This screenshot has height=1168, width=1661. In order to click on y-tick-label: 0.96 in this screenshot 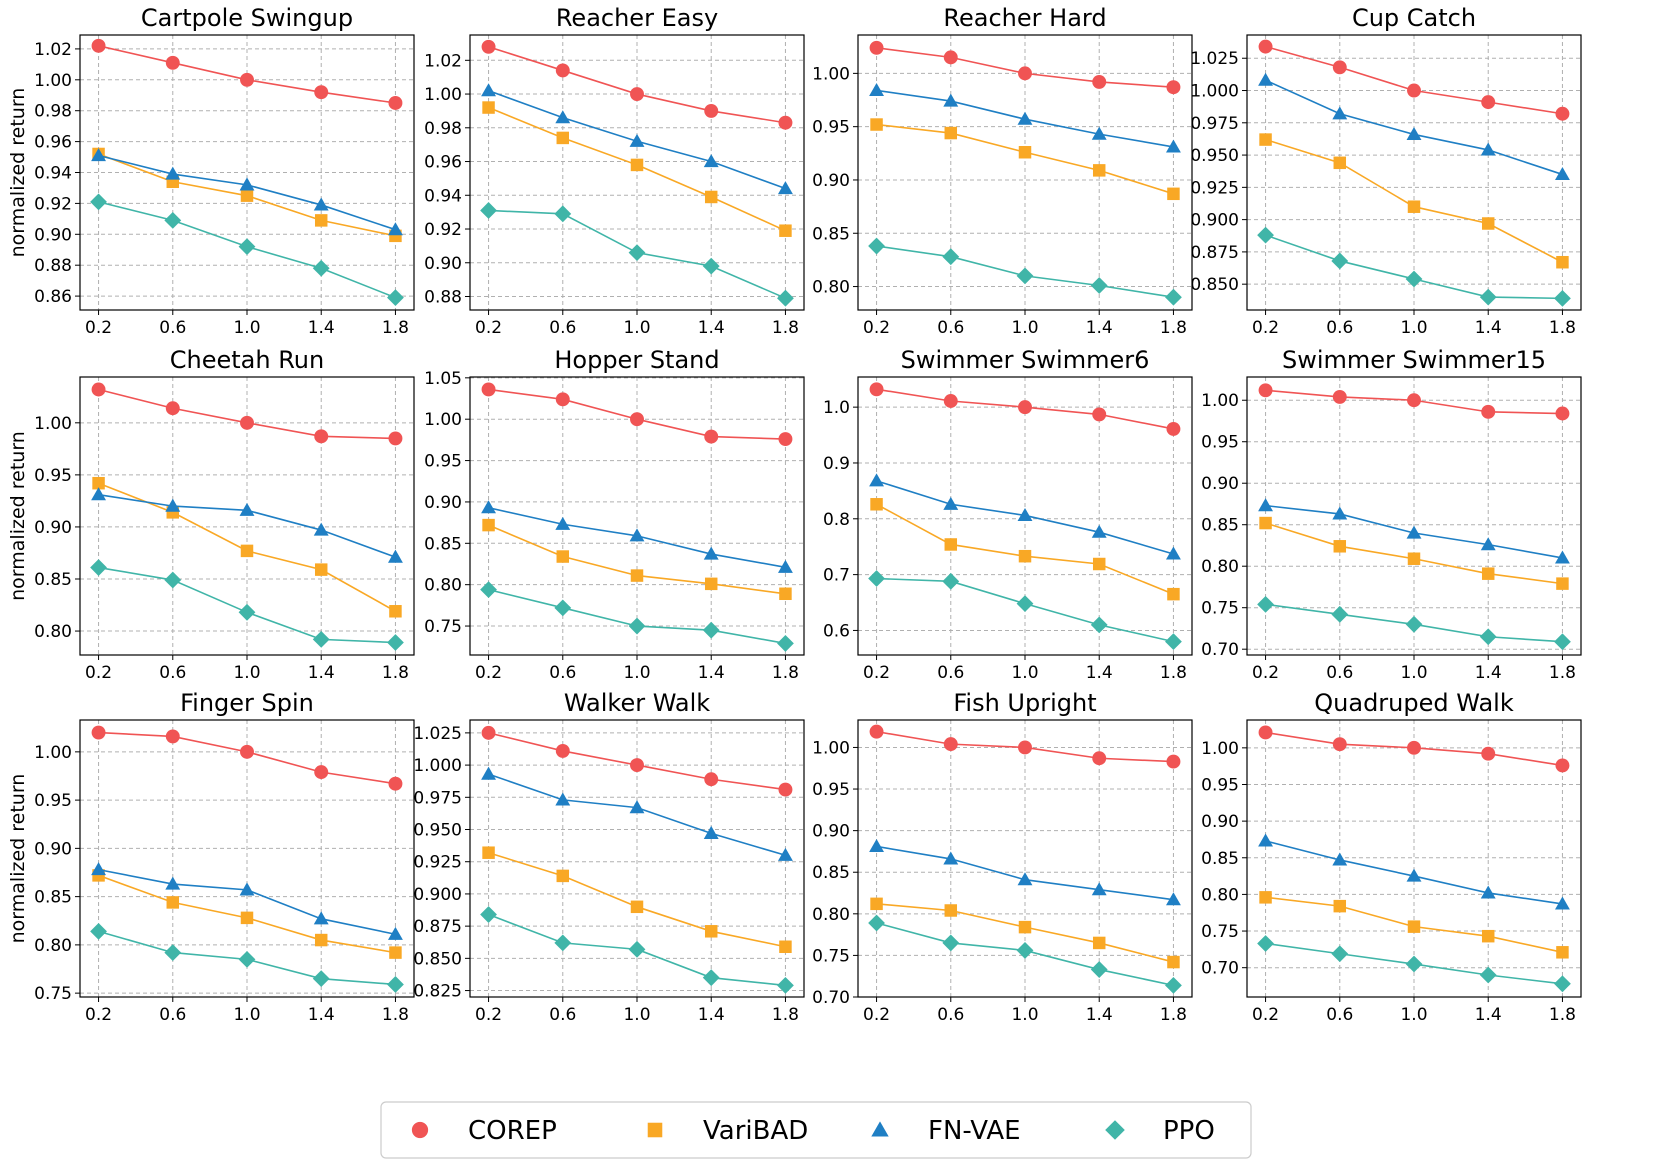, I will do `click(53, 143)`.